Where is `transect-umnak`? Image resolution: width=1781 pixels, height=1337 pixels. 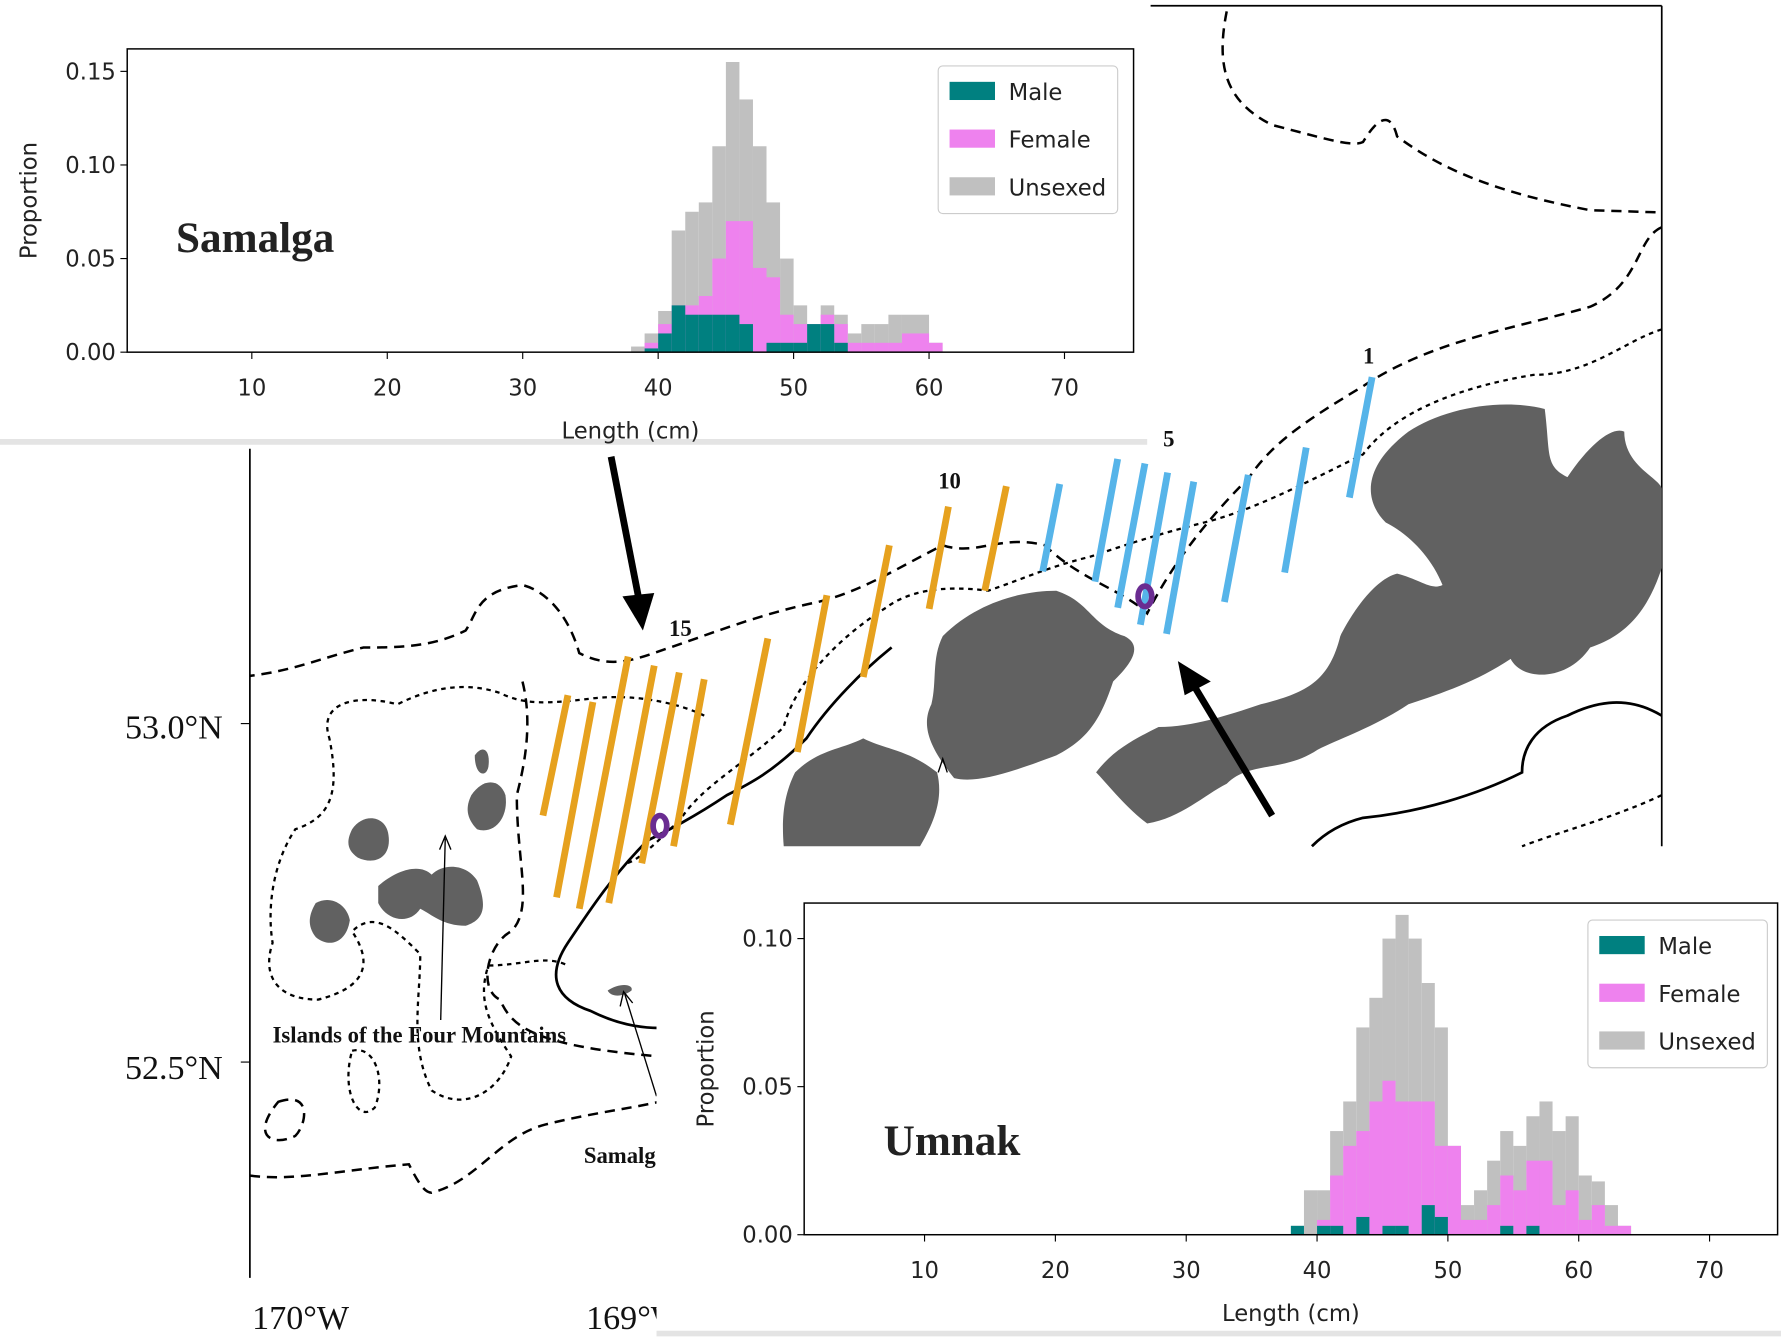
transect-umnak is located at coordinates (1207, 505).